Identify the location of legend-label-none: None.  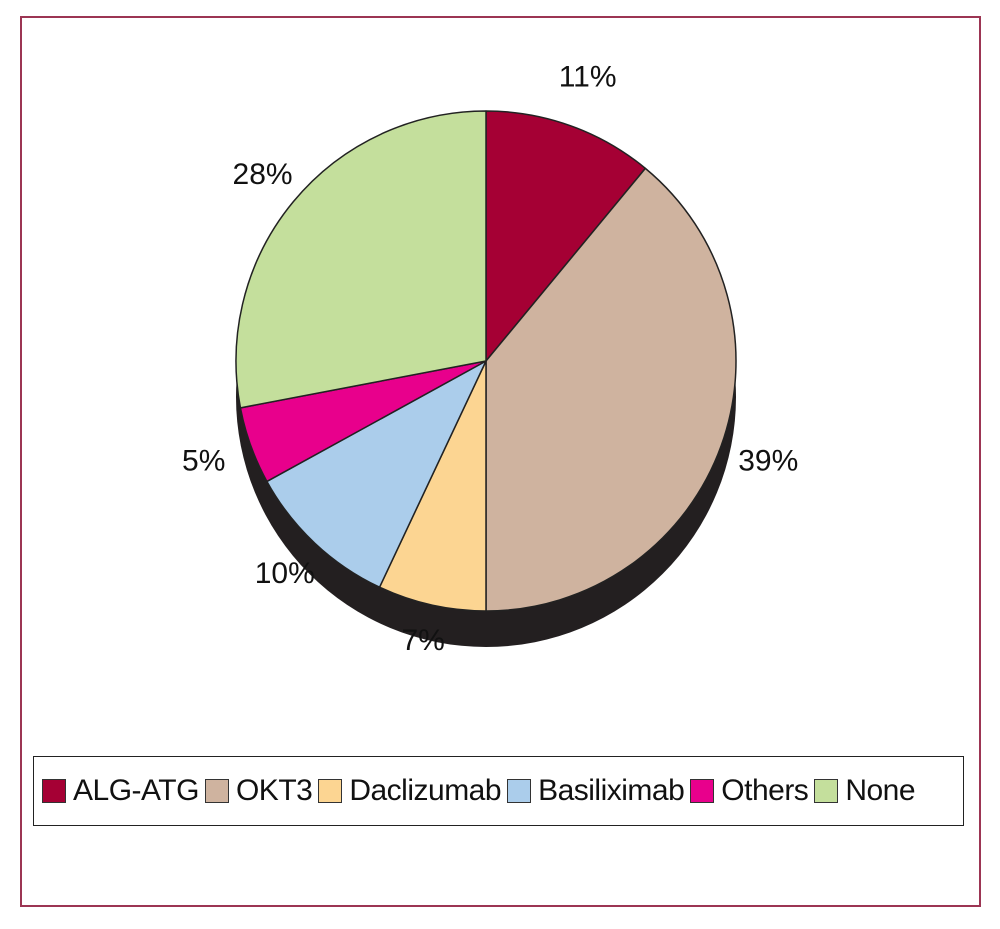
(880, 790).